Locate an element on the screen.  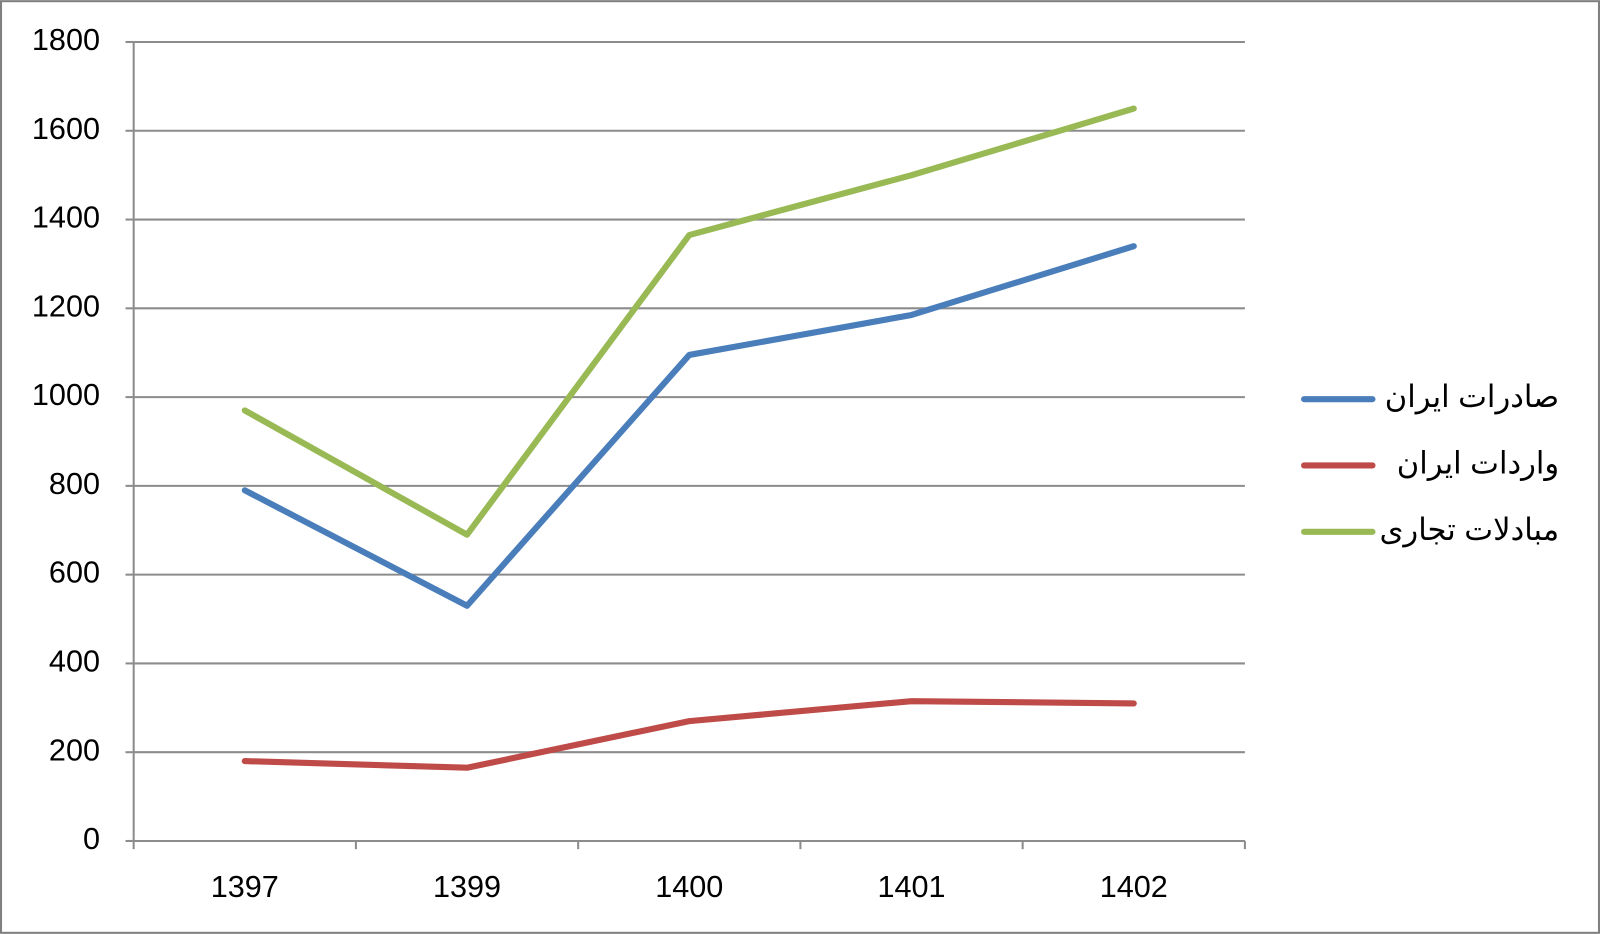
x-tick-label: 1400 is located at coordinates (689, 887).